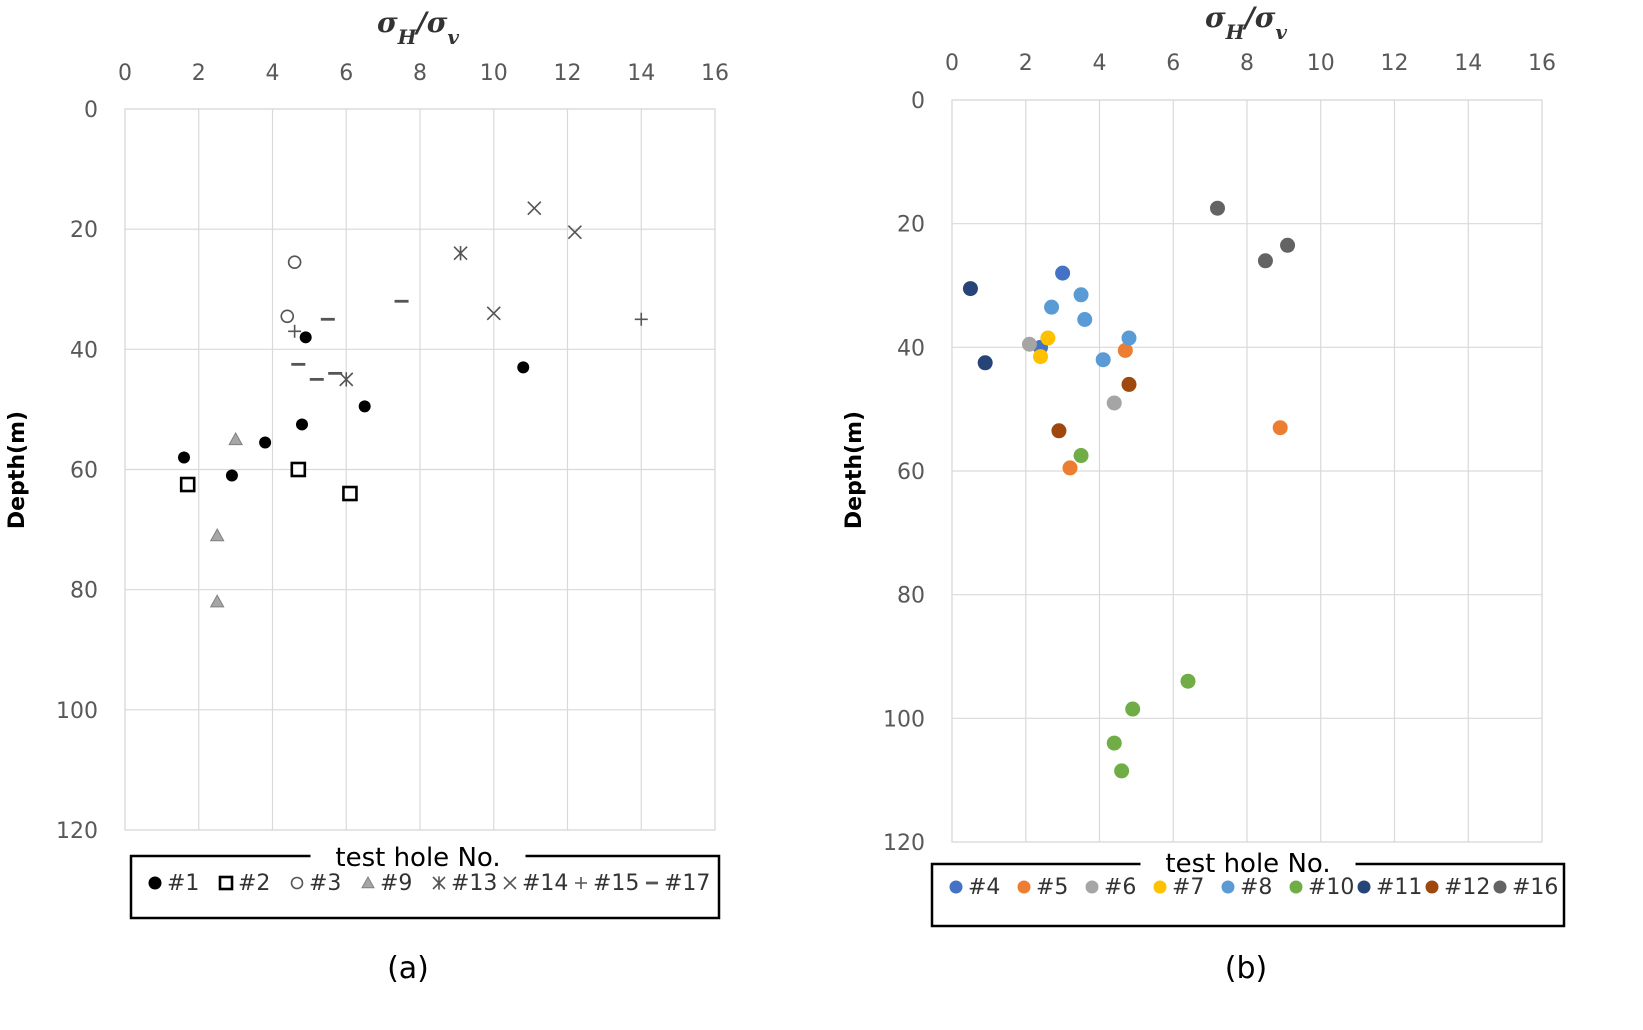  What do you see at coordinates (715, 73) in the screenshot?
I see `x-tick-label: 16` at bounding box center [715, 73].